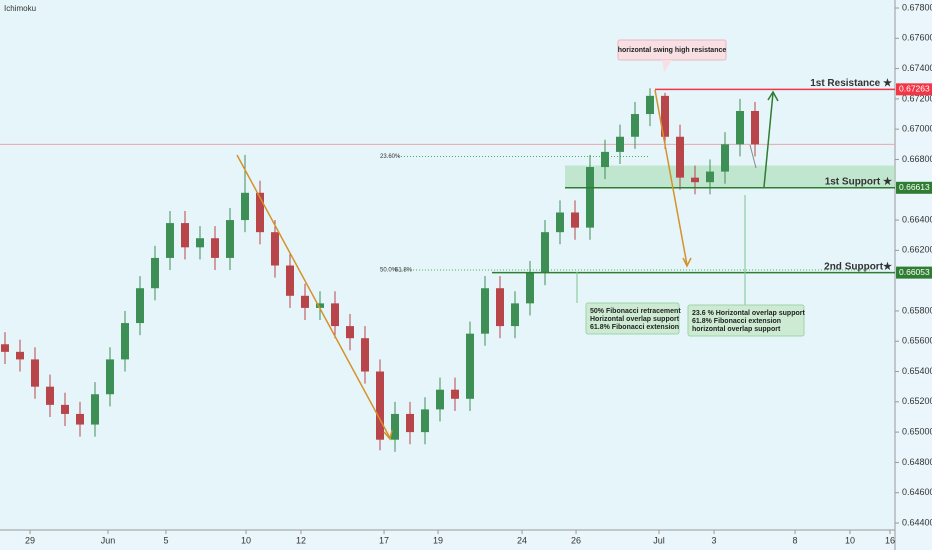  Describe the element at coordinates (748, 313) in the screenshot. I see `annotation-text: 23.6 % Horizontal overlap support` at that location.